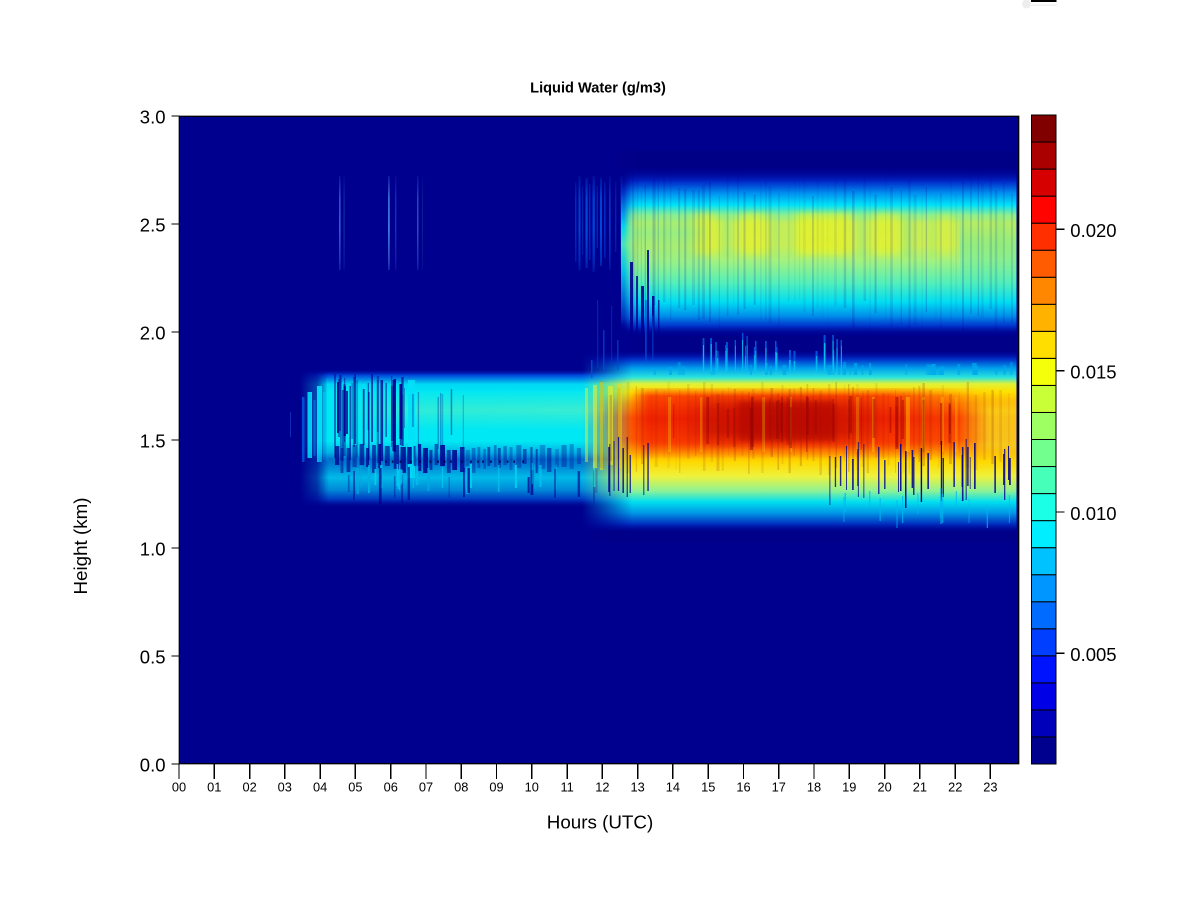 The height and width of the screenshot is (900, 1200). Describe the element at coordinates (320, 787) in the screenshot. I see `svg-text: 04` at that location.